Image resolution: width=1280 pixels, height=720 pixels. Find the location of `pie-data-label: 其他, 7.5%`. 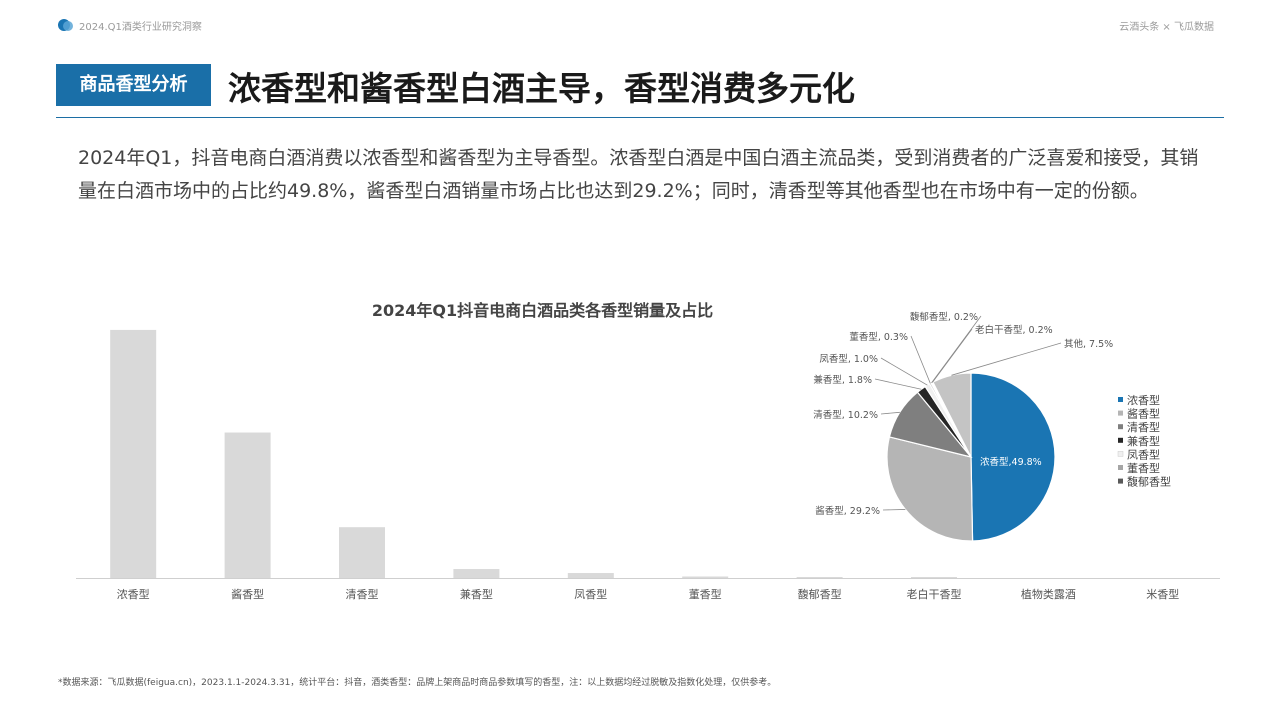

pie-data-label: 其他, 7.5% is located at coordinates (1088, 344).